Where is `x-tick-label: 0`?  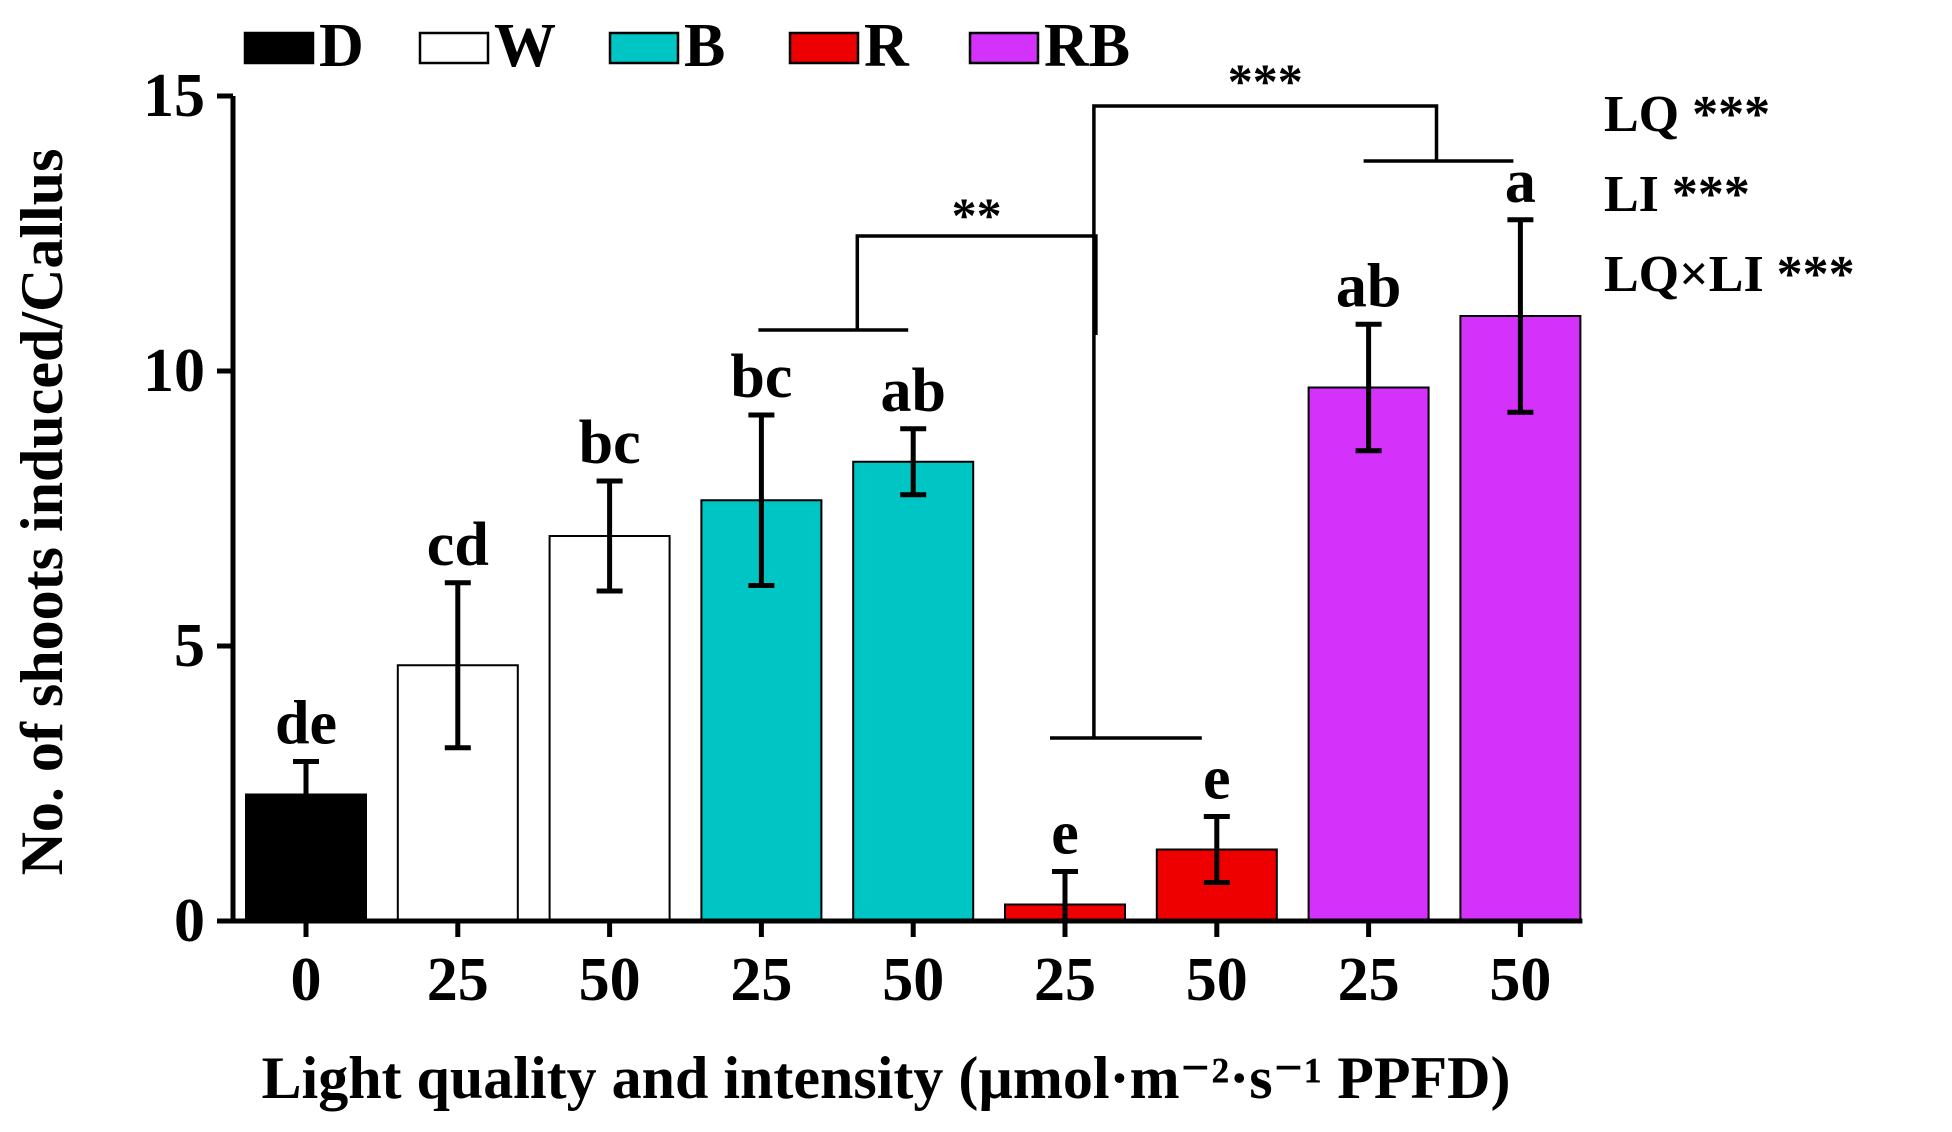
x-tick-label: 0 is located at coordinates (306, 980).